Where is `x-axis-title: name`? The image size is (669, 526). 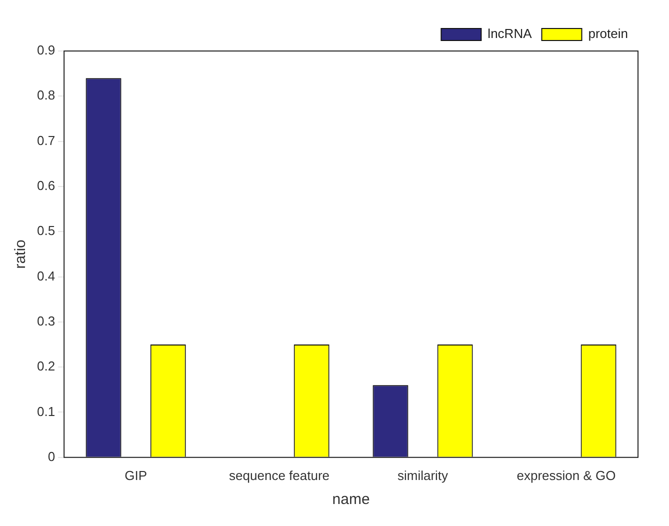 x-axis-title: name is located at coordinates (351, 499).